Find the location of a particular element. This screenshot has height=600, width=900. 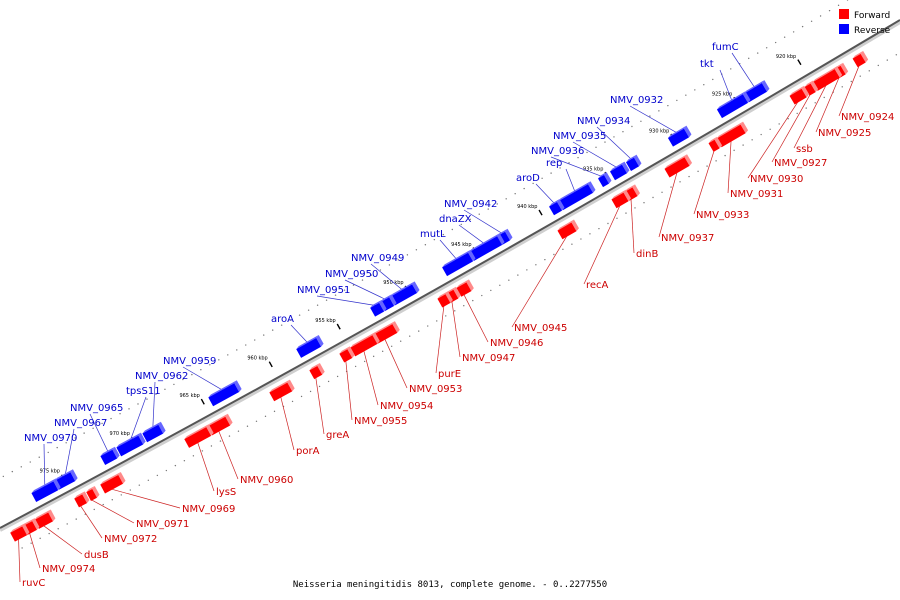

gene-rep is located at coordinates (577, 196).